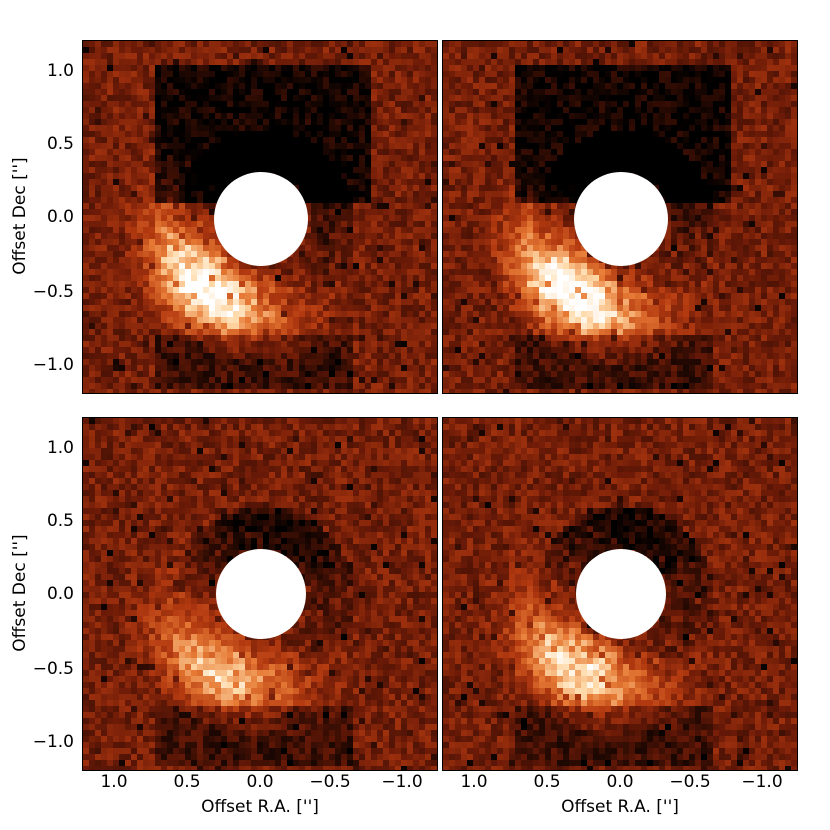 The image size is (830, 830). Describe the element at coordinates (474, 782) in the screenshot. I see `x-tick-right-1: 1.0` at that location.